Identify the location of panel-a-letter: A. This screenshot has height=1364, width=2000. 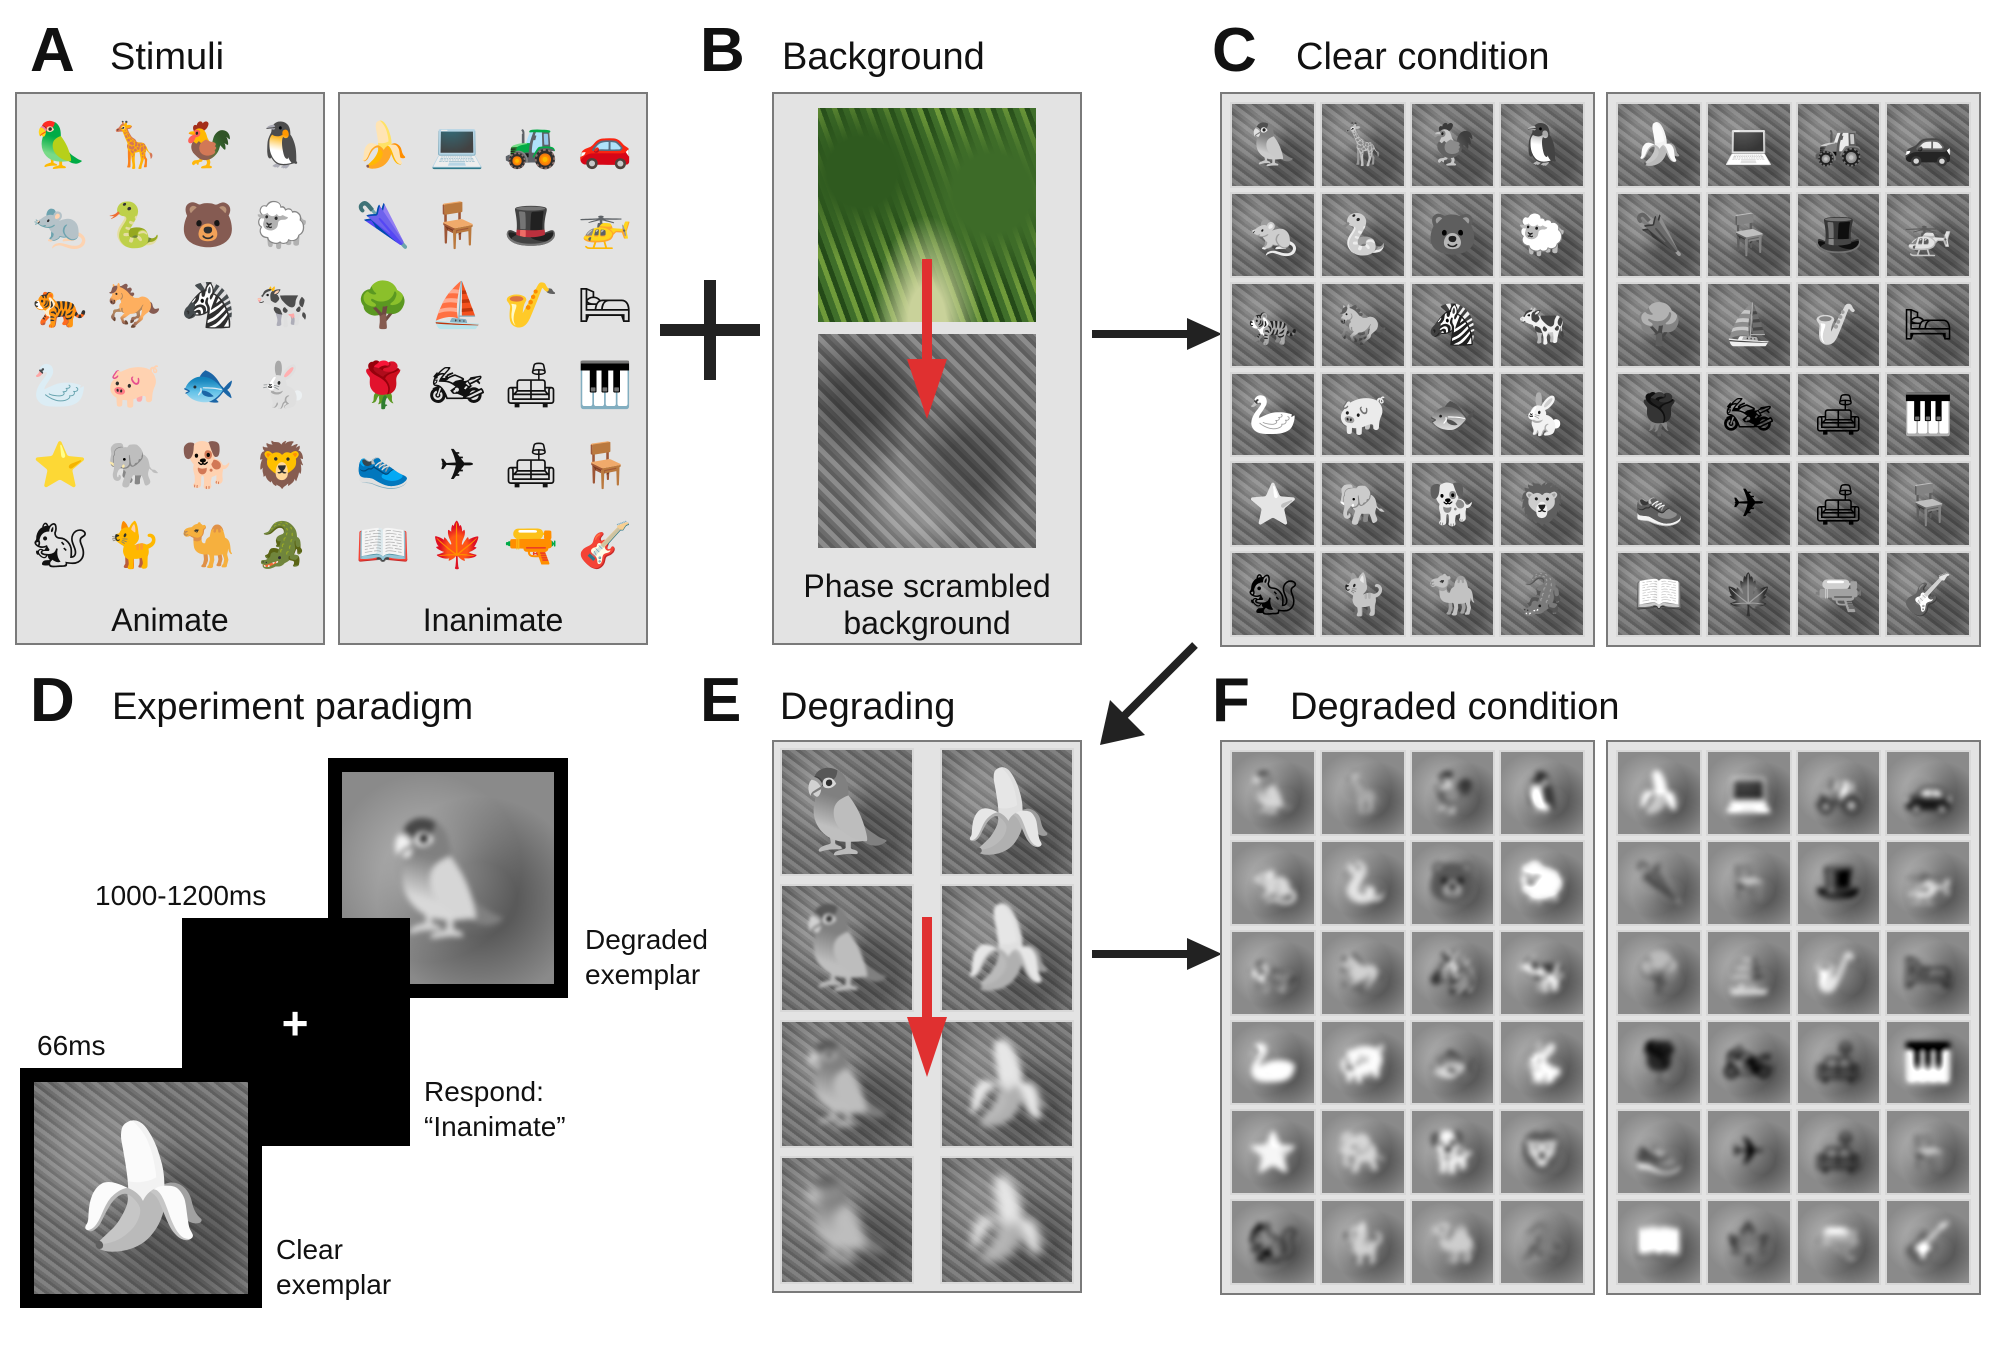
(52, 50).